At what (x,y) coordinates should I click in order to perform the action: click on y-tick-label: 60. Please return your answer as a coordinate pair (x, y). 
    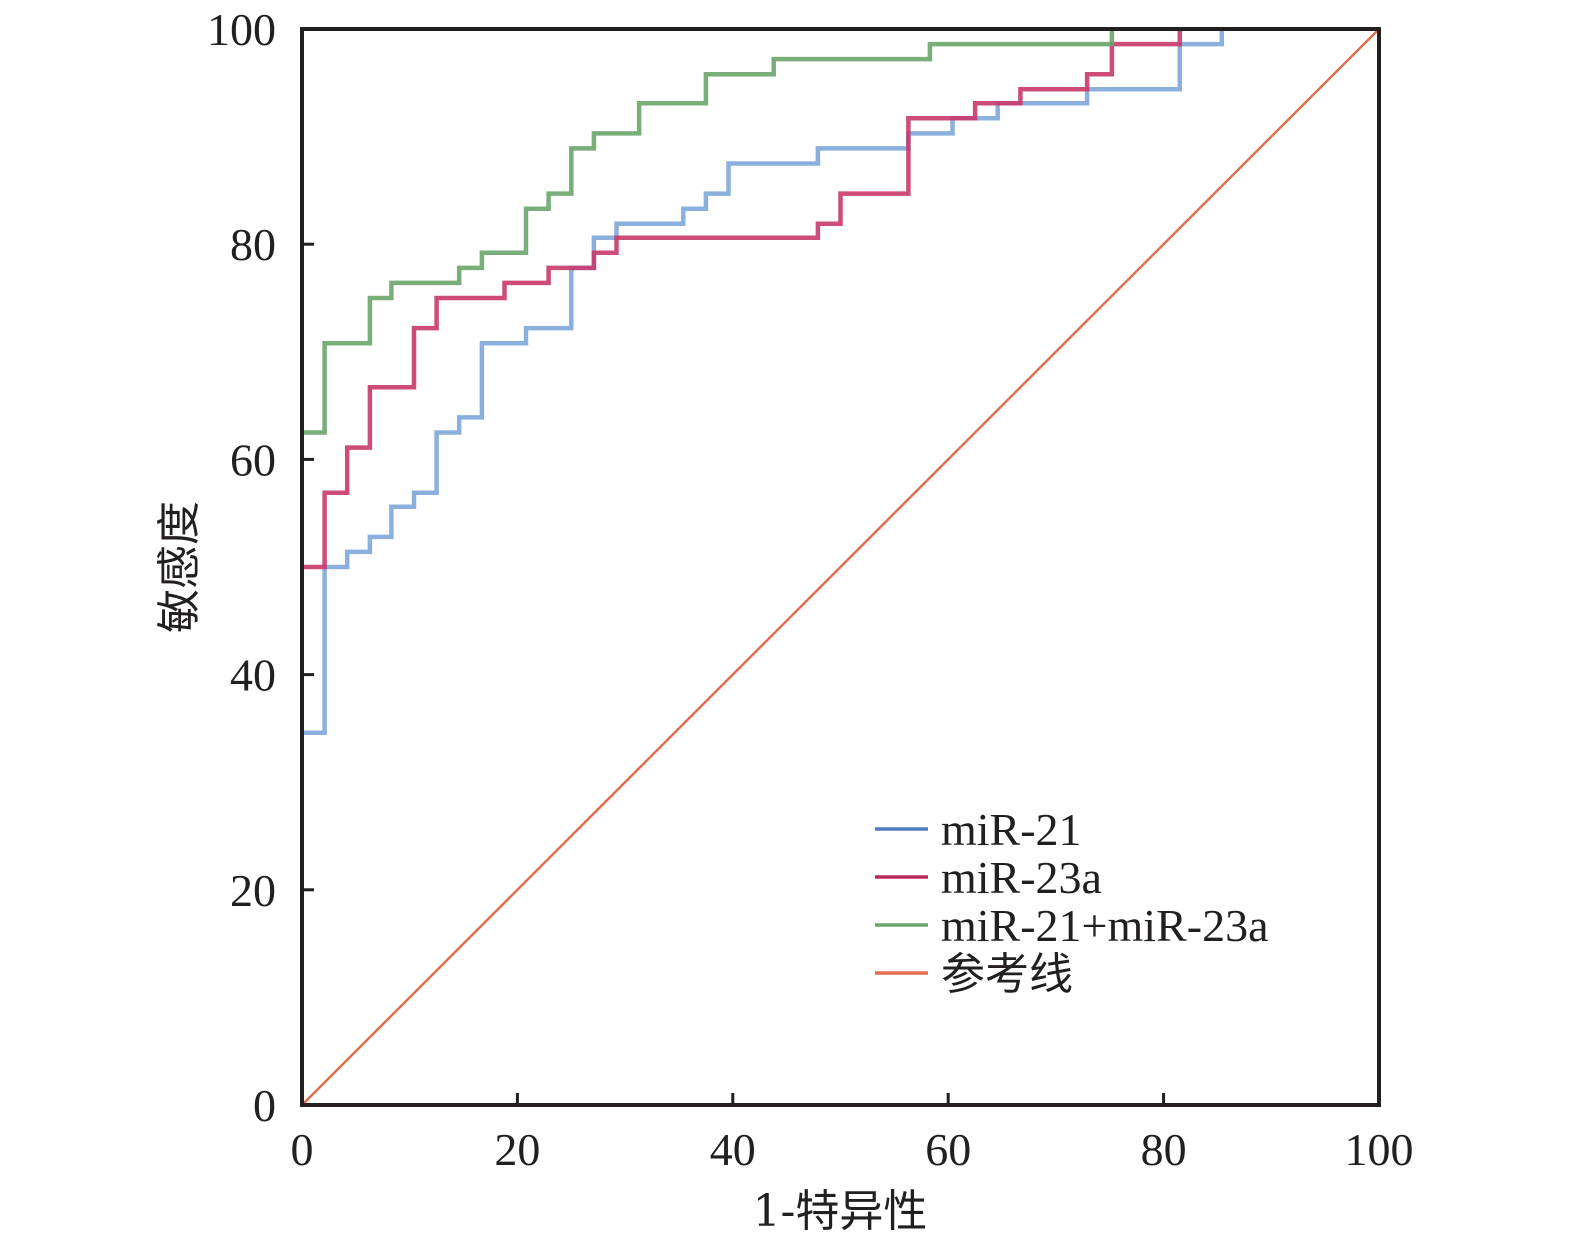
    Looking at the image, I should click on (253, 459).